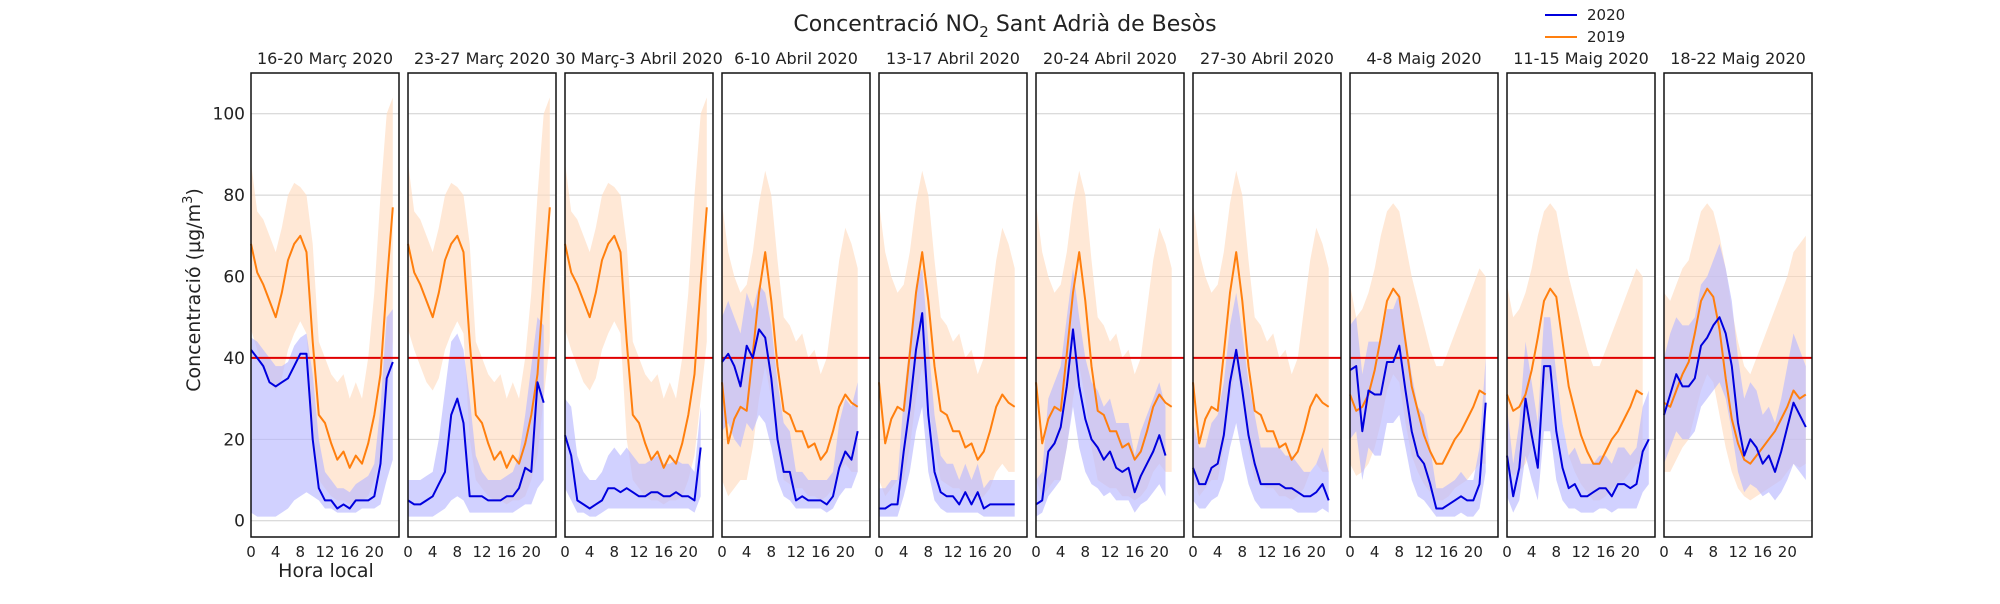  I want to click on panel: 23-27 Març 2020 0 4 8 12 16 20, so click(480, 305).